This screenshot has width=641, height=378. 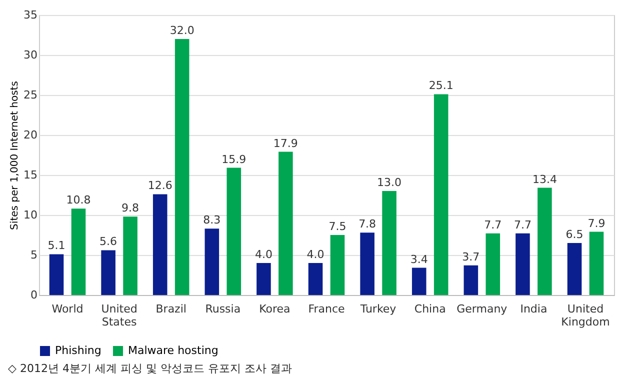 I want to click on x-tick-label: Germany, so click(x=482, y=309).